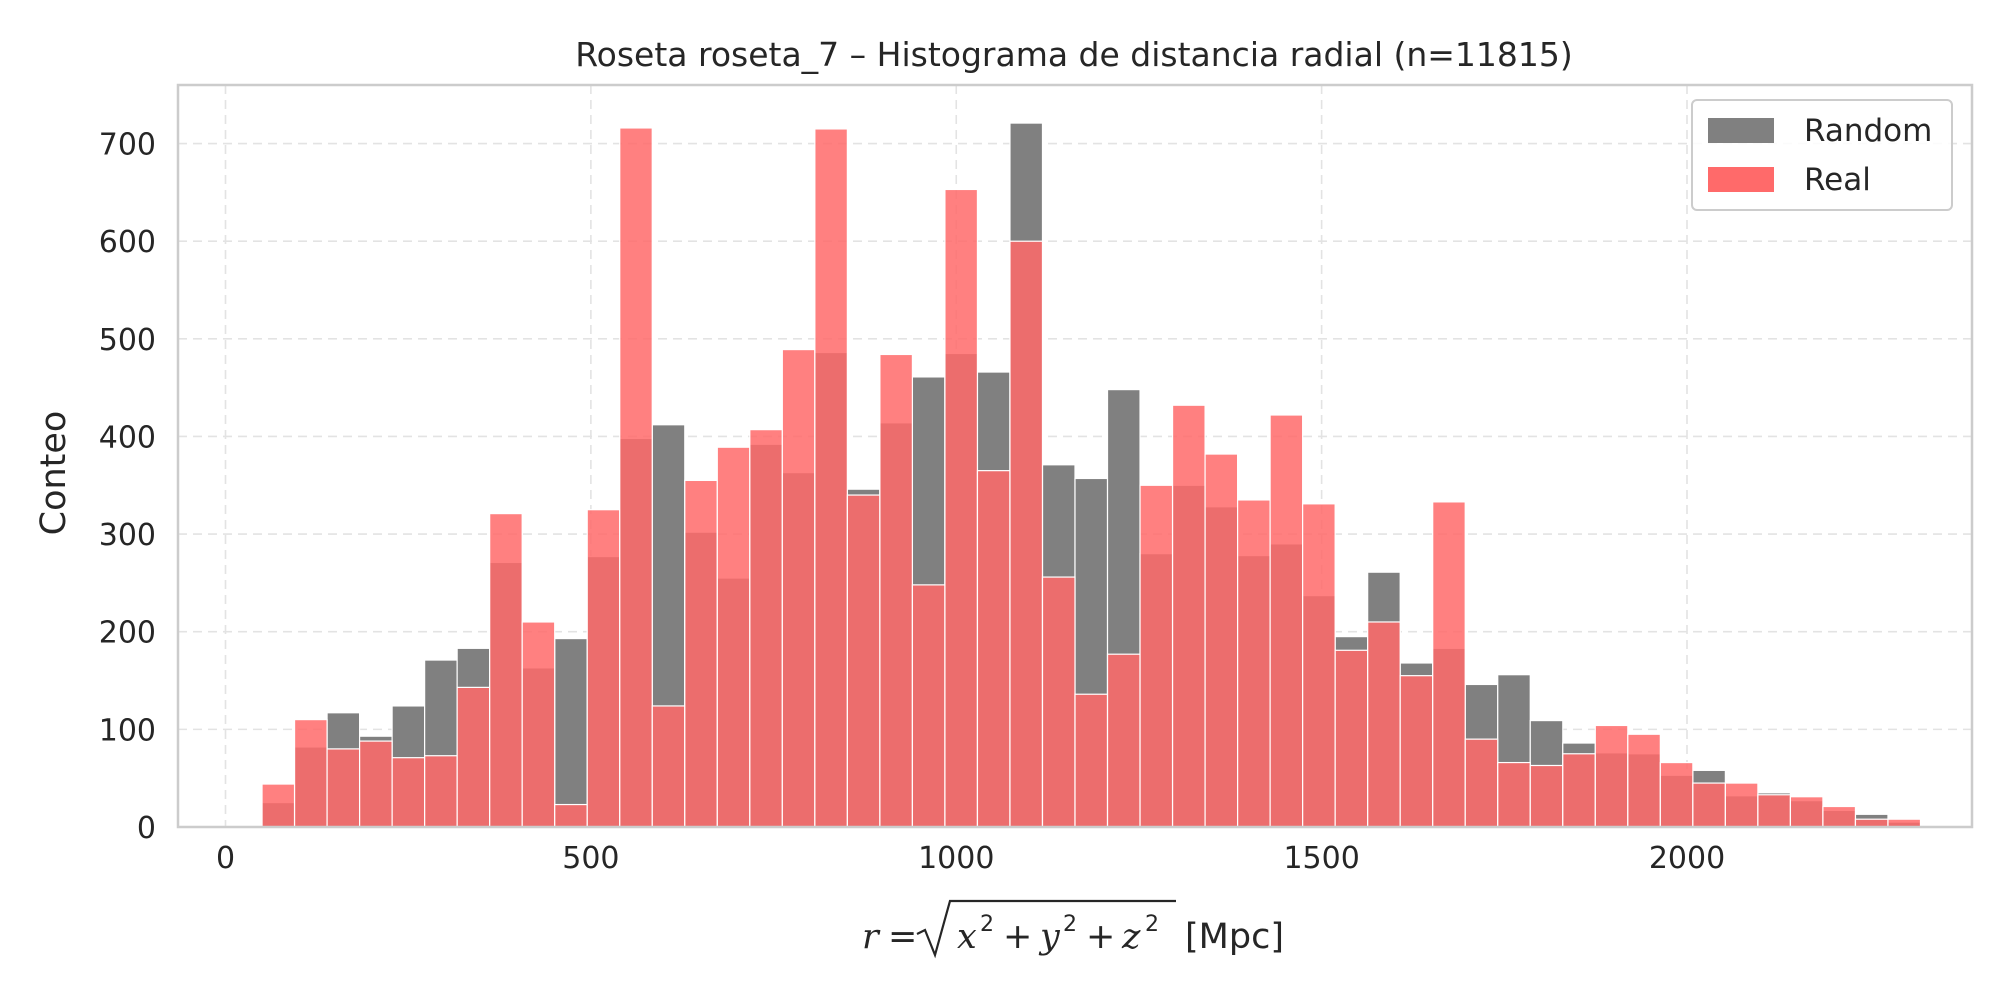 Image resolution: width=2000 pixels, height=1000 pixels. Describe the element at coordinates (1131, 937) in the screenshot. I see `x-label-z: z` at that location.